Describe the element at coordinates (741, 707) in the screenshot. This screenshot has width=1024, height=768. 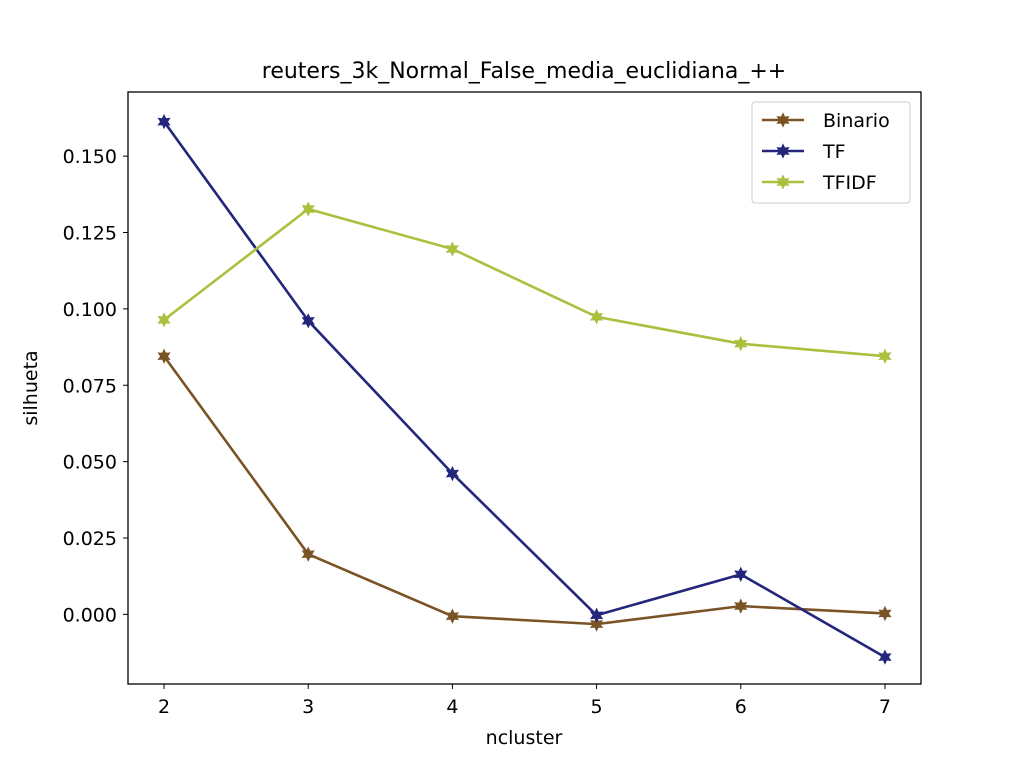
I see `x-tick-label: 6` at that location.